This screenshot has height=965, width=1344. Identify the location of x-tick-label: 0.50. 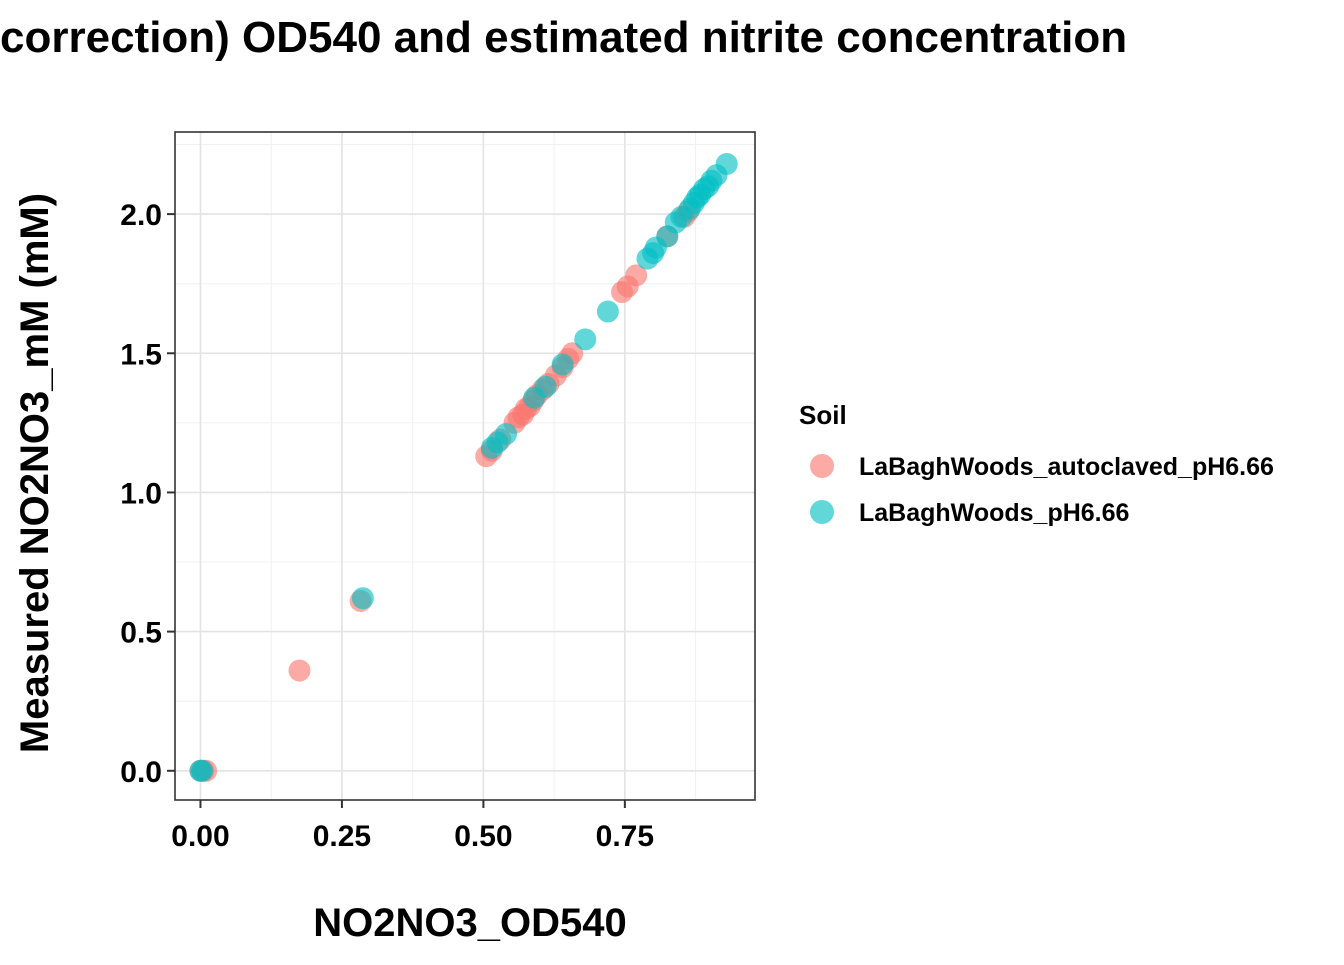
(483, 836).